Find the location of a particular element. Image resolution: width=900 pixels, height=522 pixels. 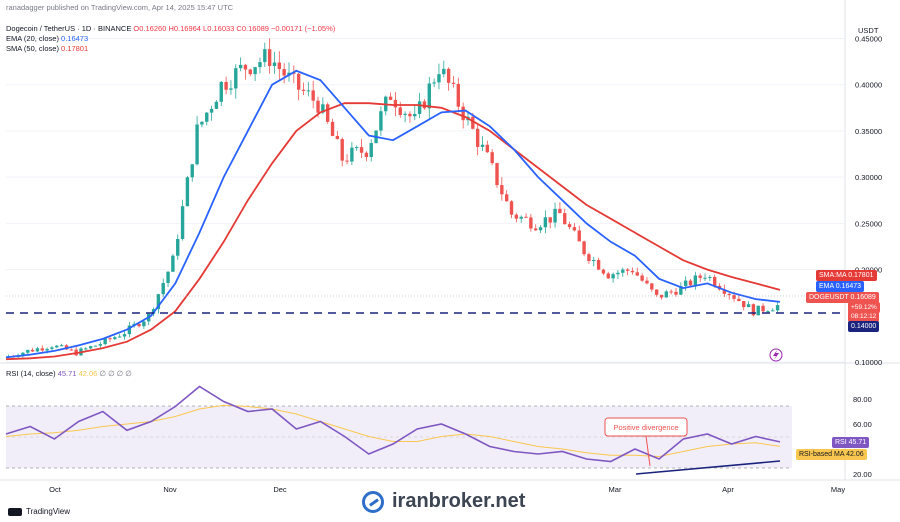

lightning-icon is located at coordinates (776, 355).